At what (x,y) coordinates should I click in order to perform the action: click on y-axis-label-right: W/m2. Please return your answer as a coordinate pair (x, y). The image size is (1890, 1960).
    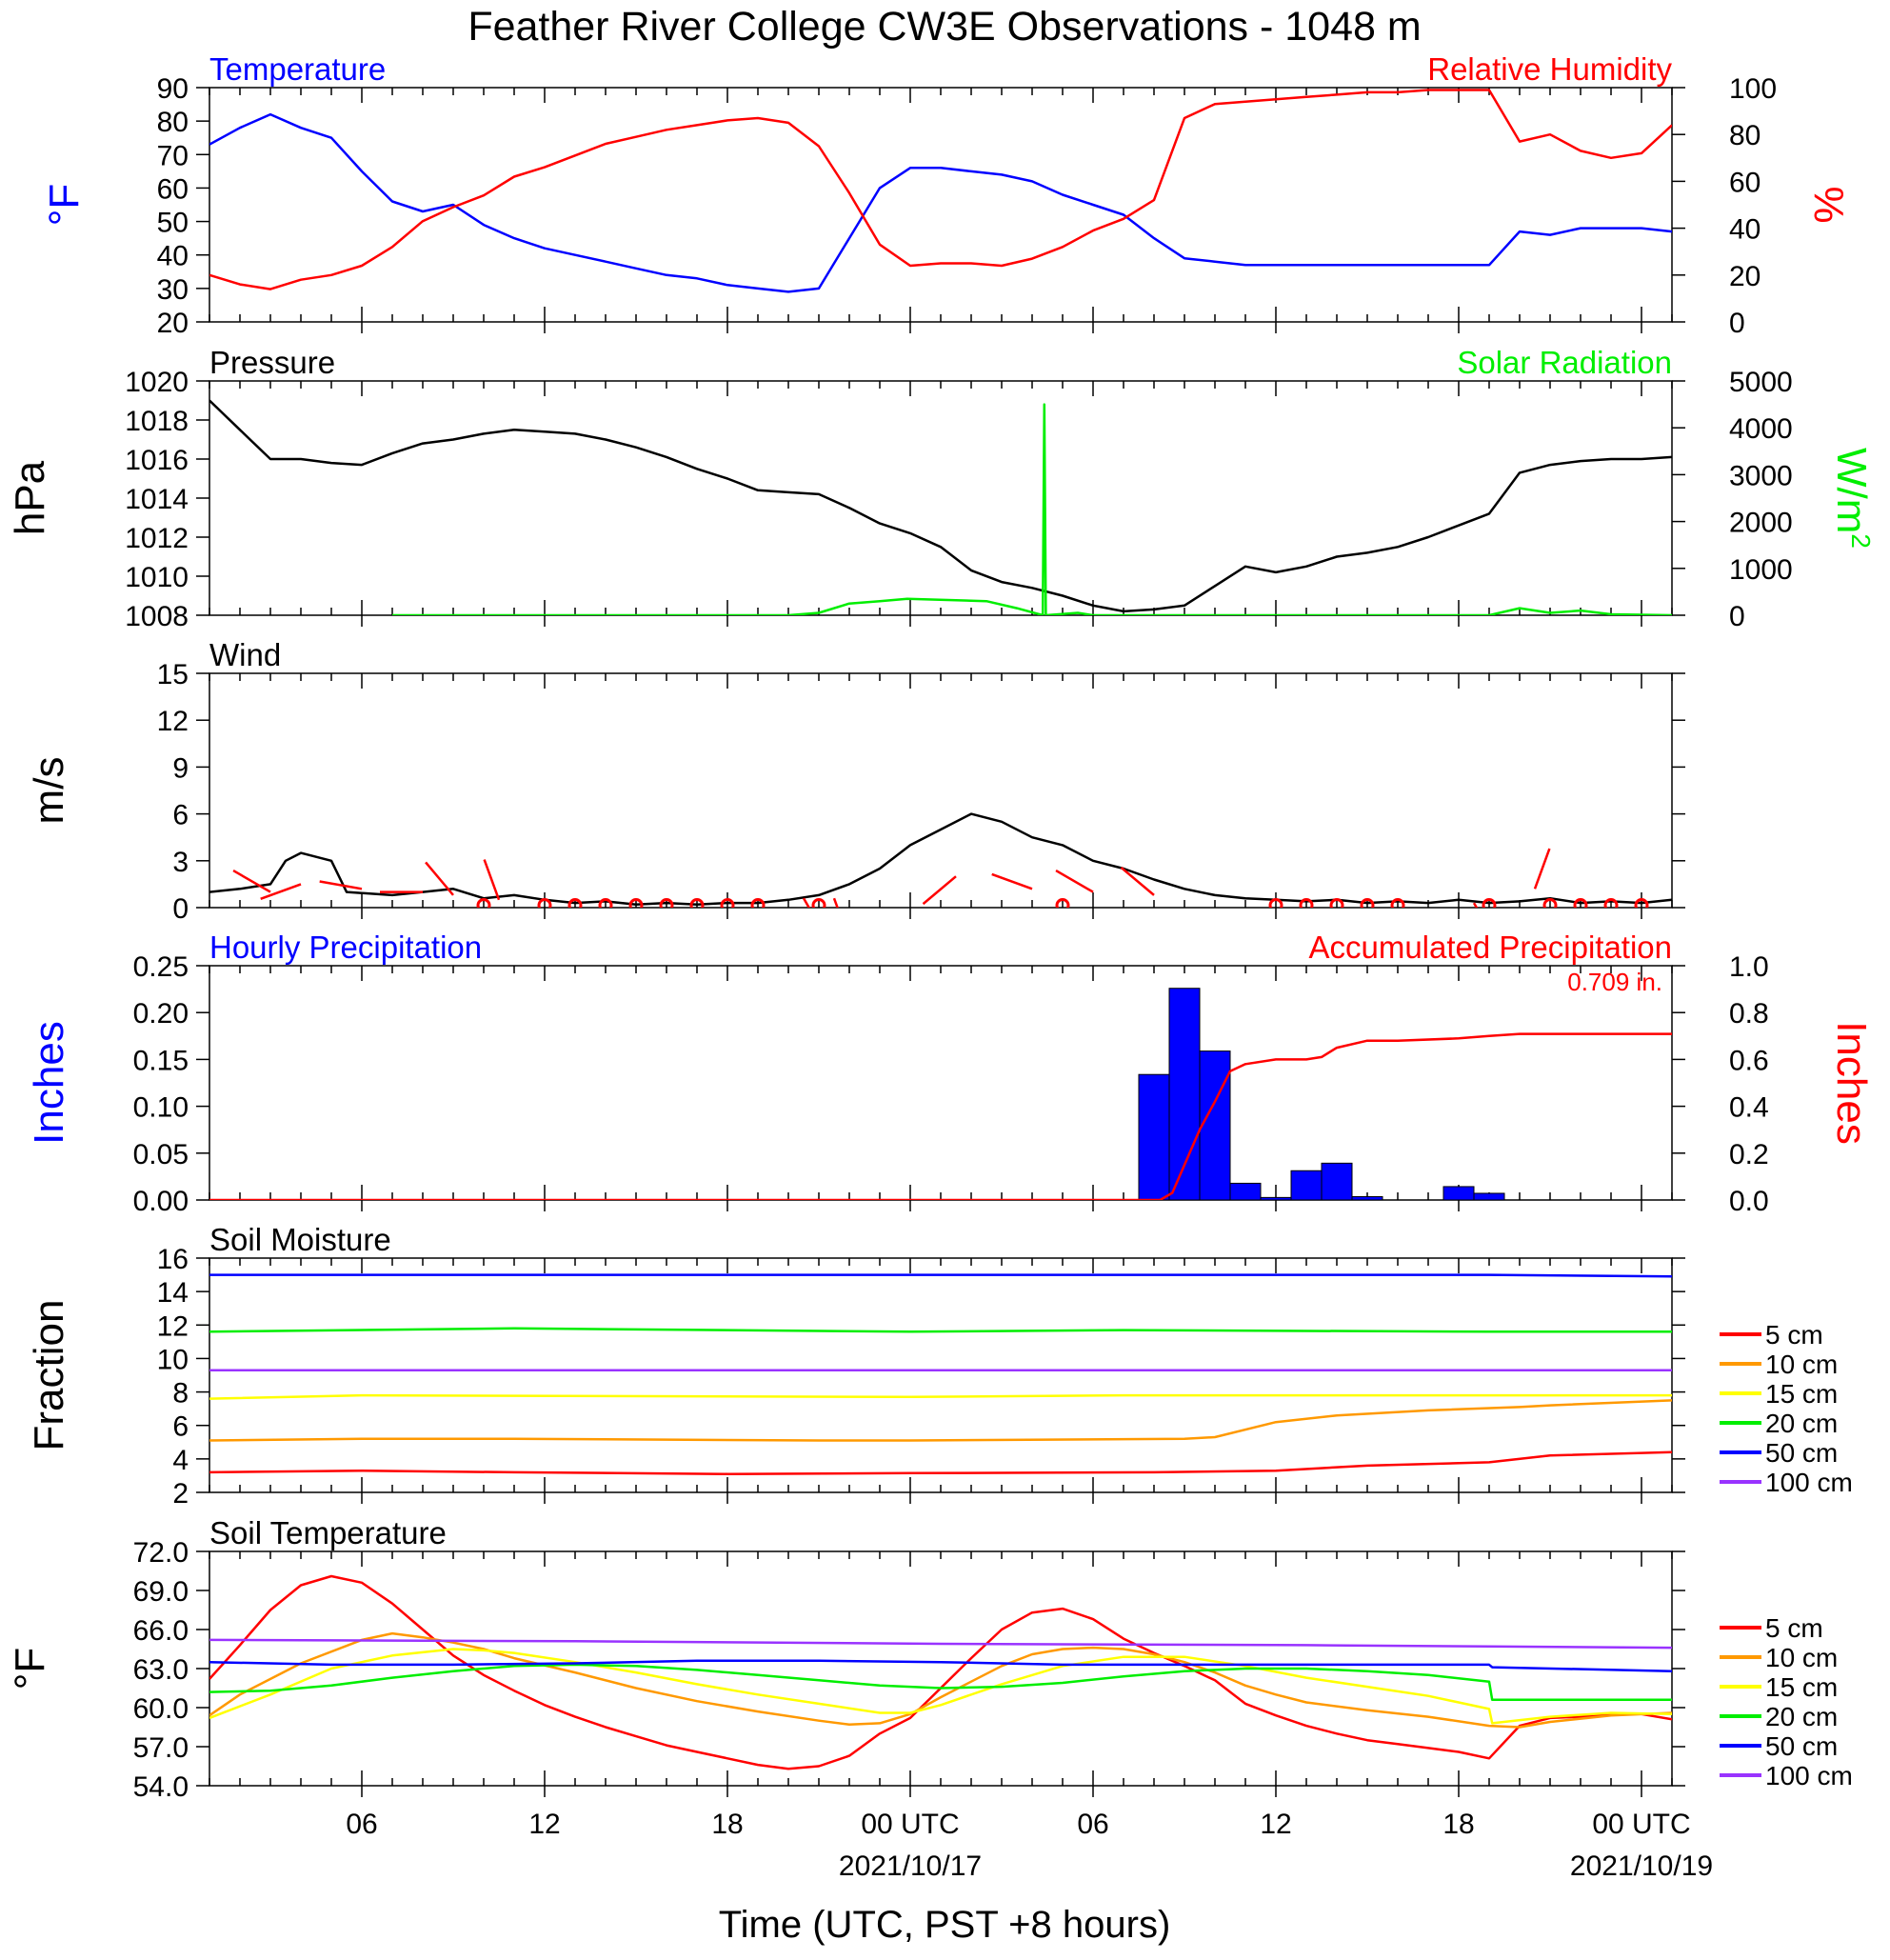
    Looking at the image, I should click on (1852, 499).